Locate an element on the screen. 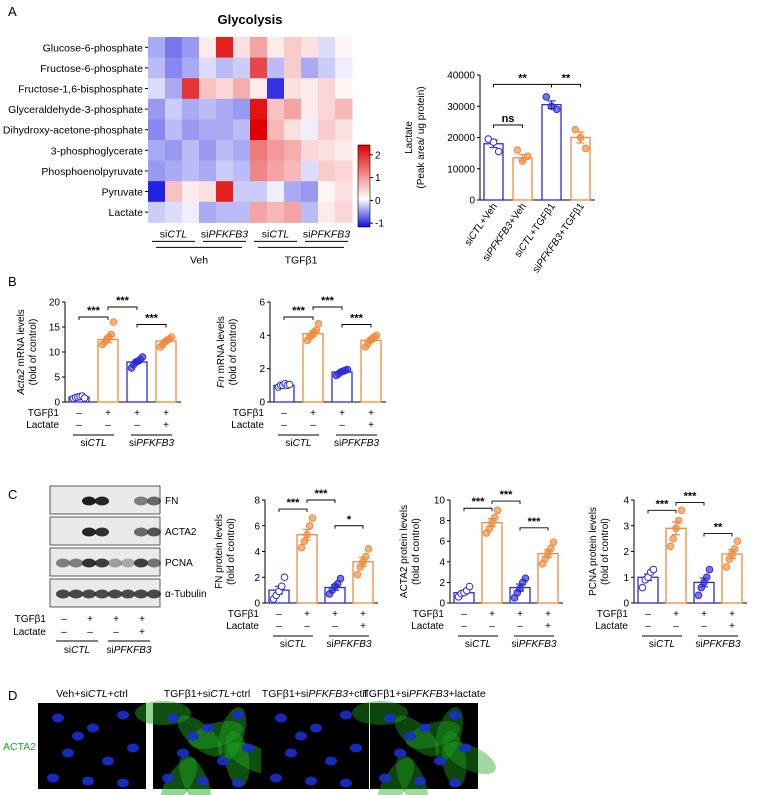 This screenshot has height=795, width=769. condition-row-label: TGFβ1 is located at coordinates (429, 614).